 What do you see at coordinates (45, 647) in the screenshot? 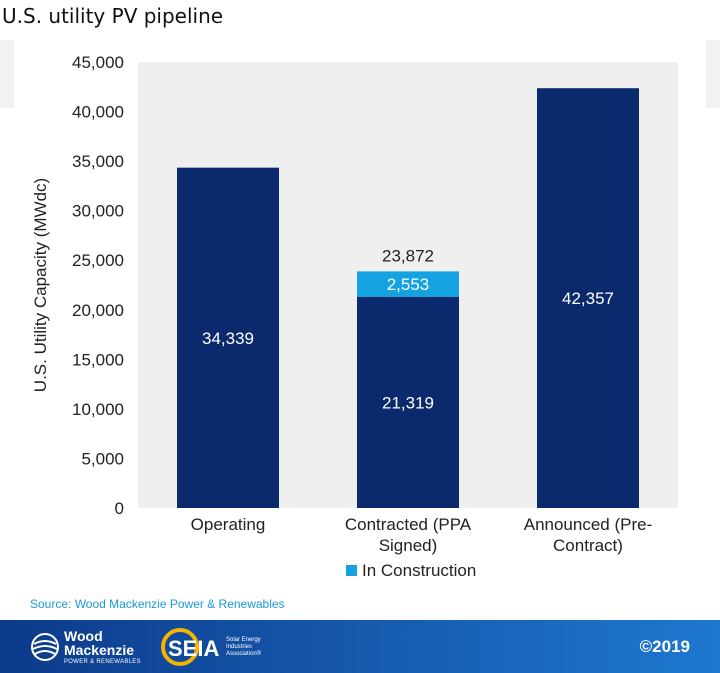
I see `wood-mackenzie-globe-icon` at bounding box center [45, 647].